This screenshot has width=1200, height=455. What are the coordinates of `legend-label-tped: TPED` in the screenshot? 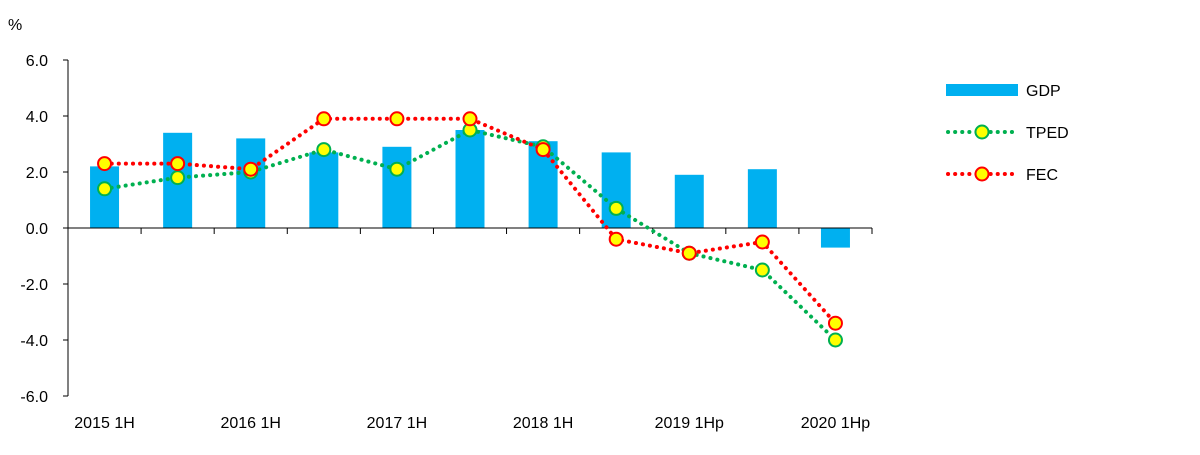 It's located at (1047, 133).